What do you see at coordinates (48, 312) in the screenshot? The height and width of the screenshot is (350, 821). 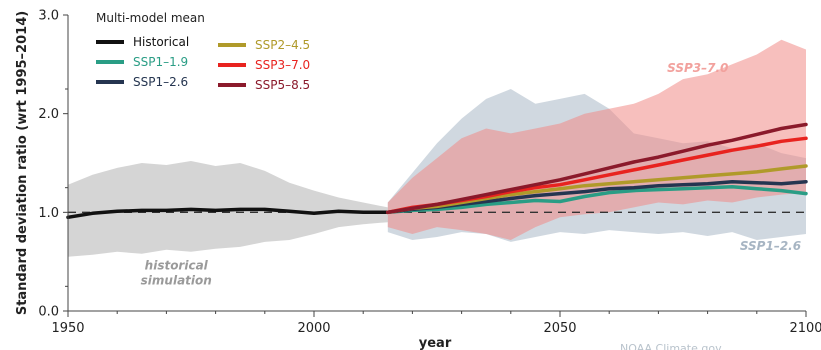 I see `y-tick-label: 0.0` at bounding box center [48, 312].